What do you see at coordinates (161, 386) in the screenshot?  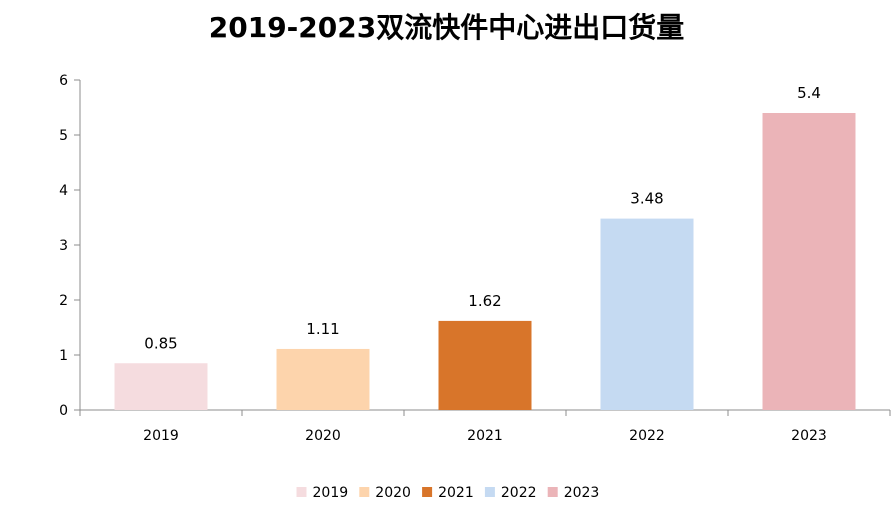 I see `bar-2019` at bounding box center [161, 386].